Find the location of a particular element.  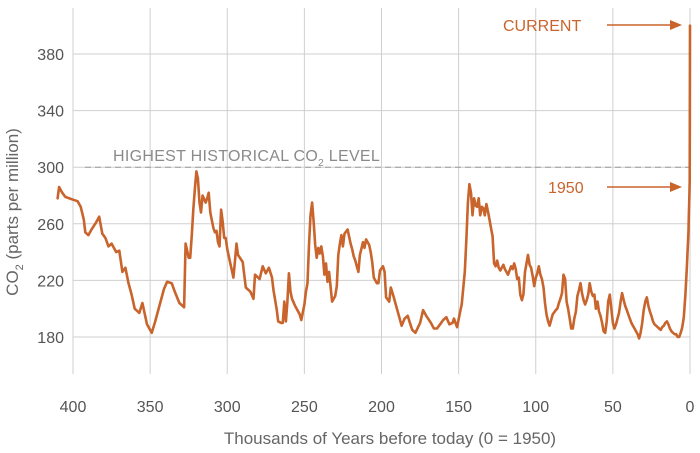

y-axis-label-rest: (parts per million) is located at coordinates (12, 196).